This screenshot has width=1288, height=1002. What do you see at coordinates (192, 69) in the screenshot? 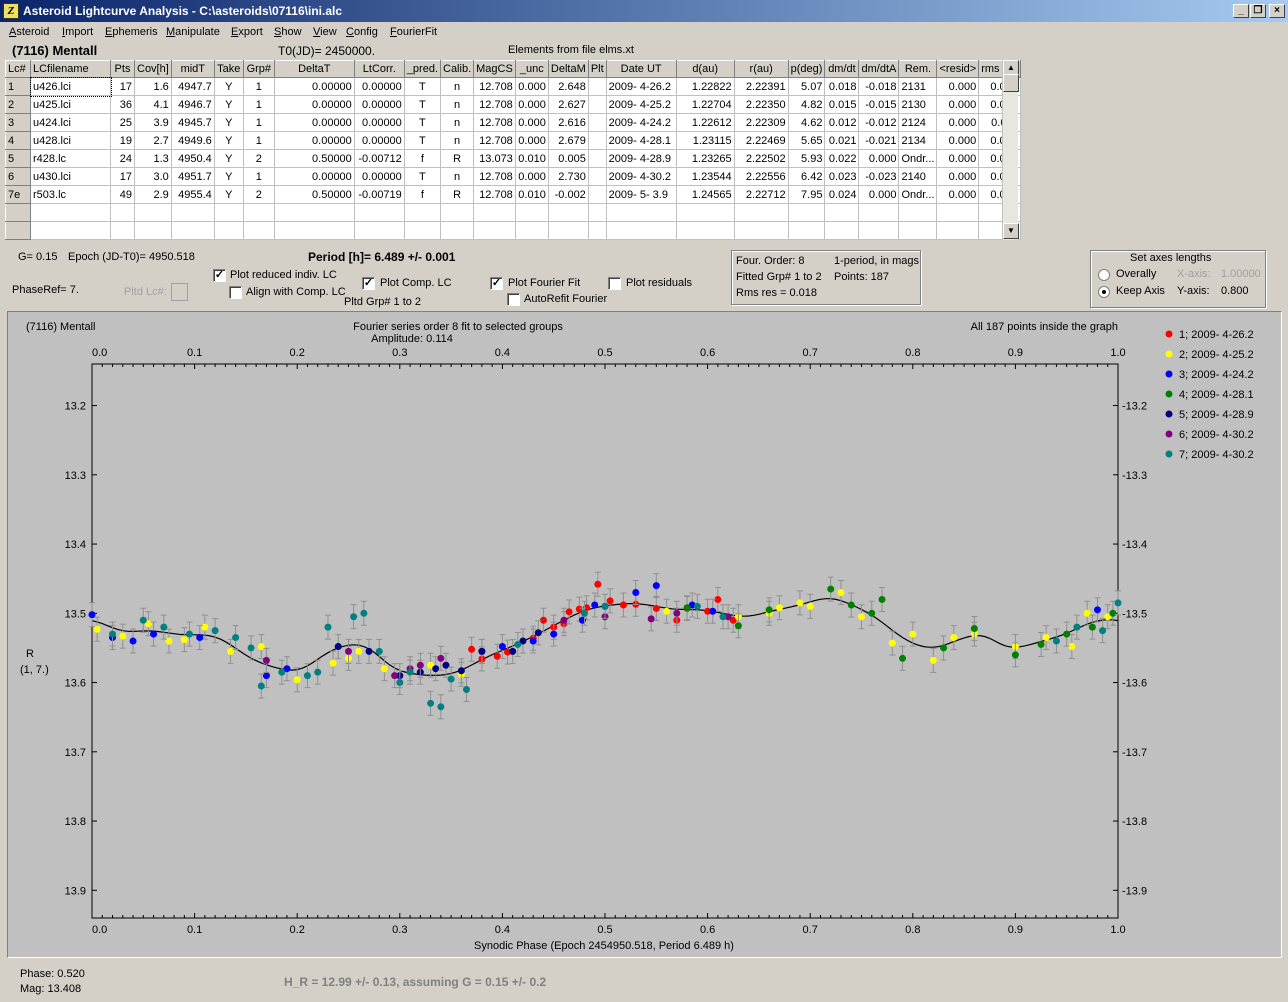
I see `column-header: midT` at bounding box center [192, 69].